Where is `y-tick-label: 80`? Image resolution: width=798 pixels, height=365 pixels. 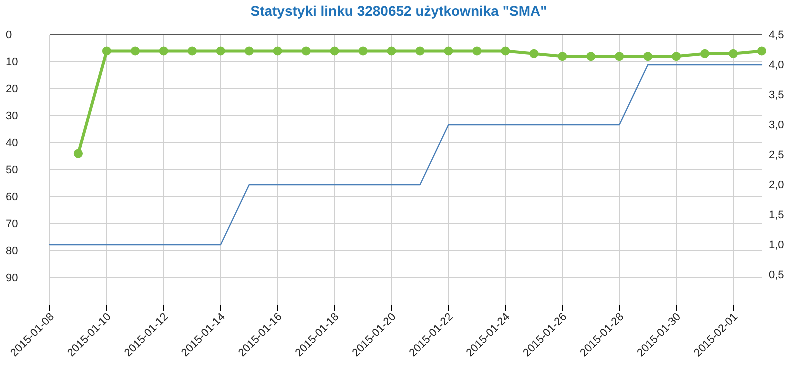
y-tick-label: 80 is located at coordinates (12, 252).